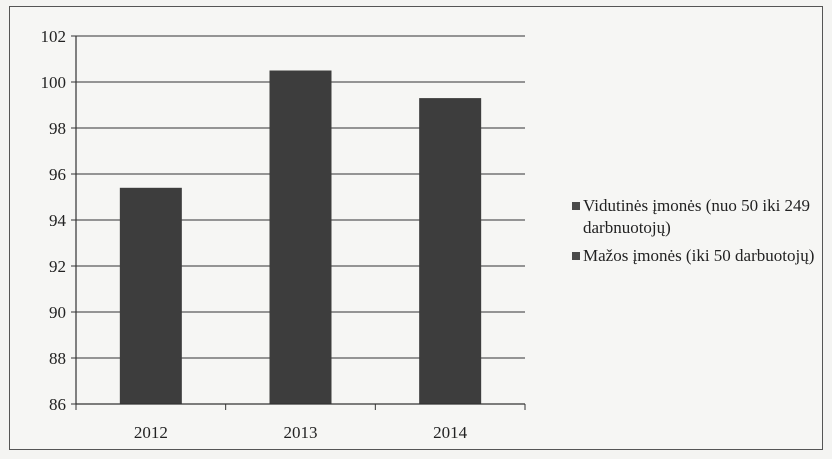 Image resolution: width=832 pixels, height=459 pixels. Describe the element at coordinates (699, 255) in the screenshot. I see `legend-label: Mažos įmonės (iki 50 darbuotojų)` at that location.